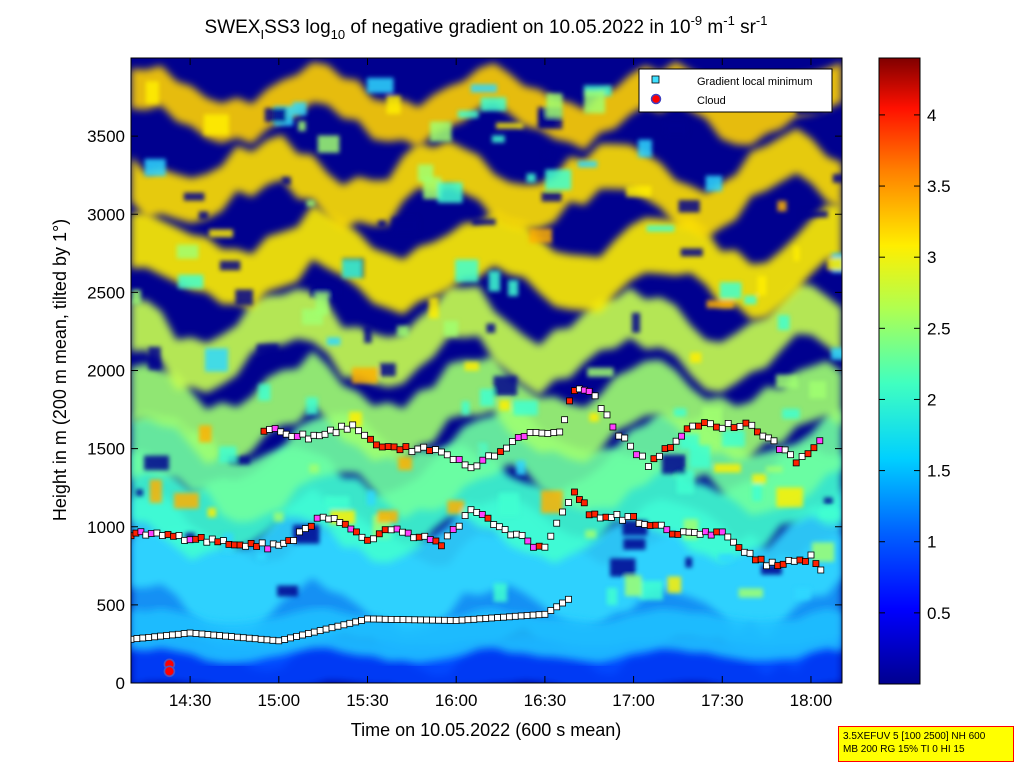 This screenshot has height=767, width=1023. Describe the element at coordinates (755, 82) in the screenshot. I see `legend-entry-gradient: Gradient local minimum` at that location.